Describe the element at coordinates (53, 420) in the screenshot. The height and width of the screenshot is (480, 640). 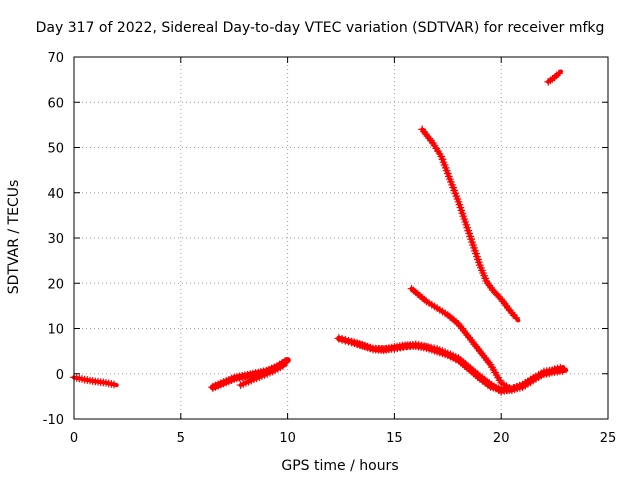
I see `y-tick-label: -10` at that location.